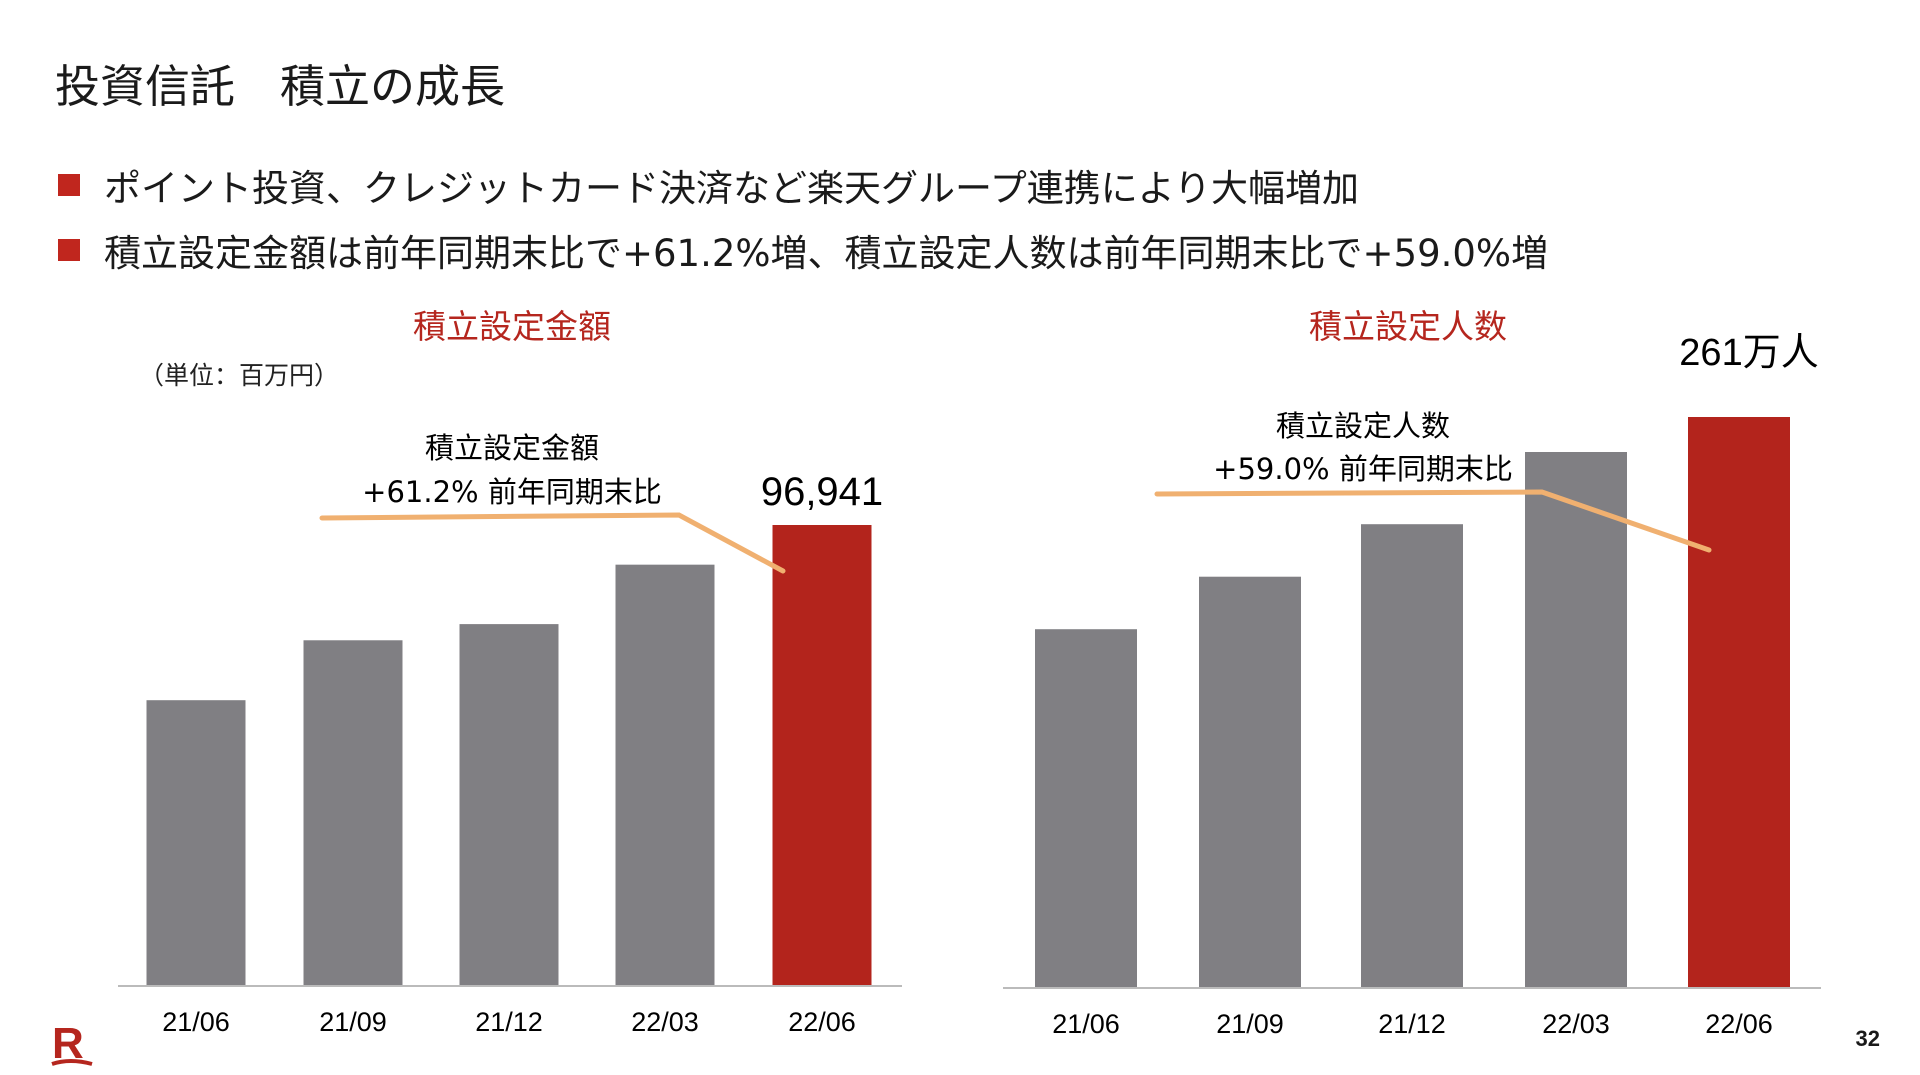 The height and width of the screenshot is (1075, 1920). What do you see at coordinates (1408, 326) in the screenshot?
I see `chart-title: 積立設定人数` at bounding box center [1408, 326].